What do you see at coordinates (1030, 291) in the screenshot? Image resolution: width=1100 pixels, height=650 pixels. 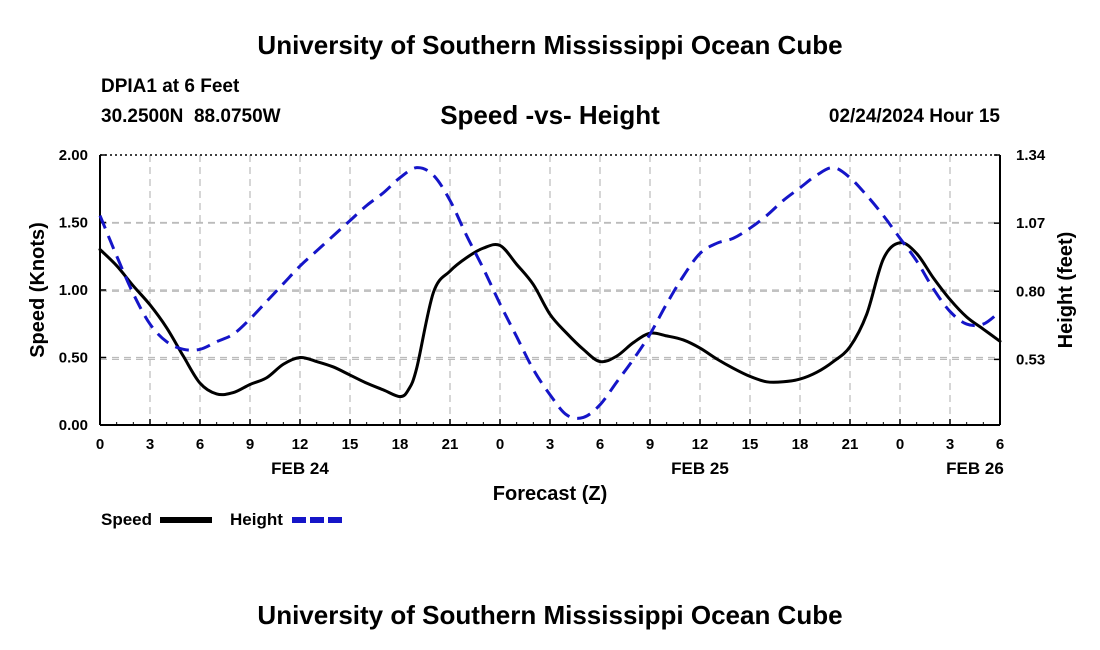 I see `y-right-tick-label: 0.80` at bounding box center [1030, 291].